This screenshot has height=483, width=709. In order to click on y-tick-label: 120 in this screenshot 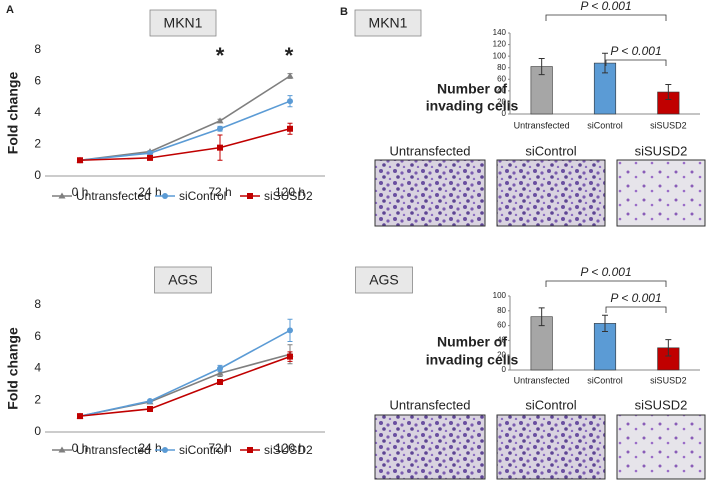, I will do `click(500, 44)`.